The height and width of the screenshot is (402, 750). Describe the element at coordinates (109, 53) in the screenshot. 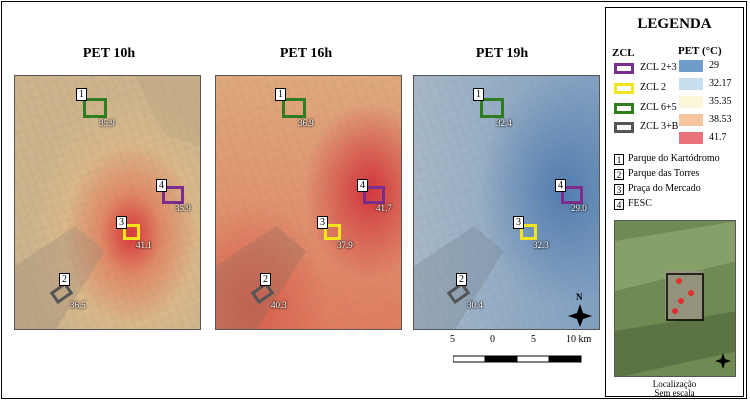

I see `map-title-10h: PET 10h` at that location.